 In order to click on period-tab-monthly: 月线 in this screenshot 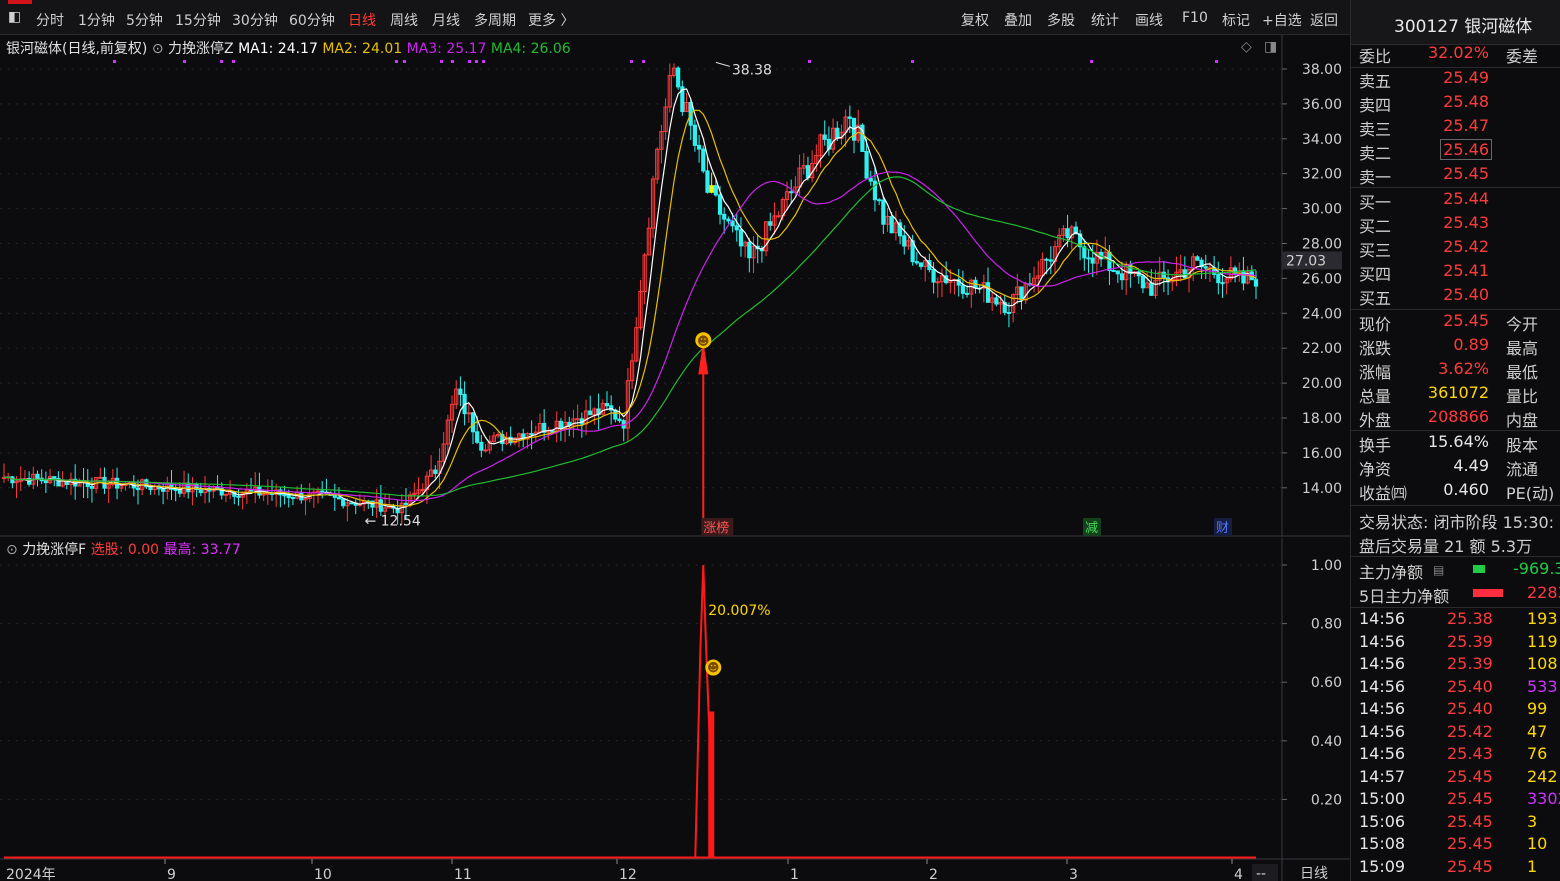, I will do `click(446, 21)`.